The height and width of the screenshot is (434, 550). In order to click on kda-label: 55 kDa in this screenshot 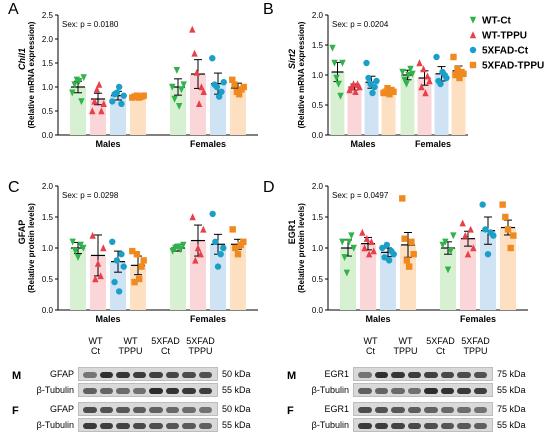, I will do `click(236, 390)`.